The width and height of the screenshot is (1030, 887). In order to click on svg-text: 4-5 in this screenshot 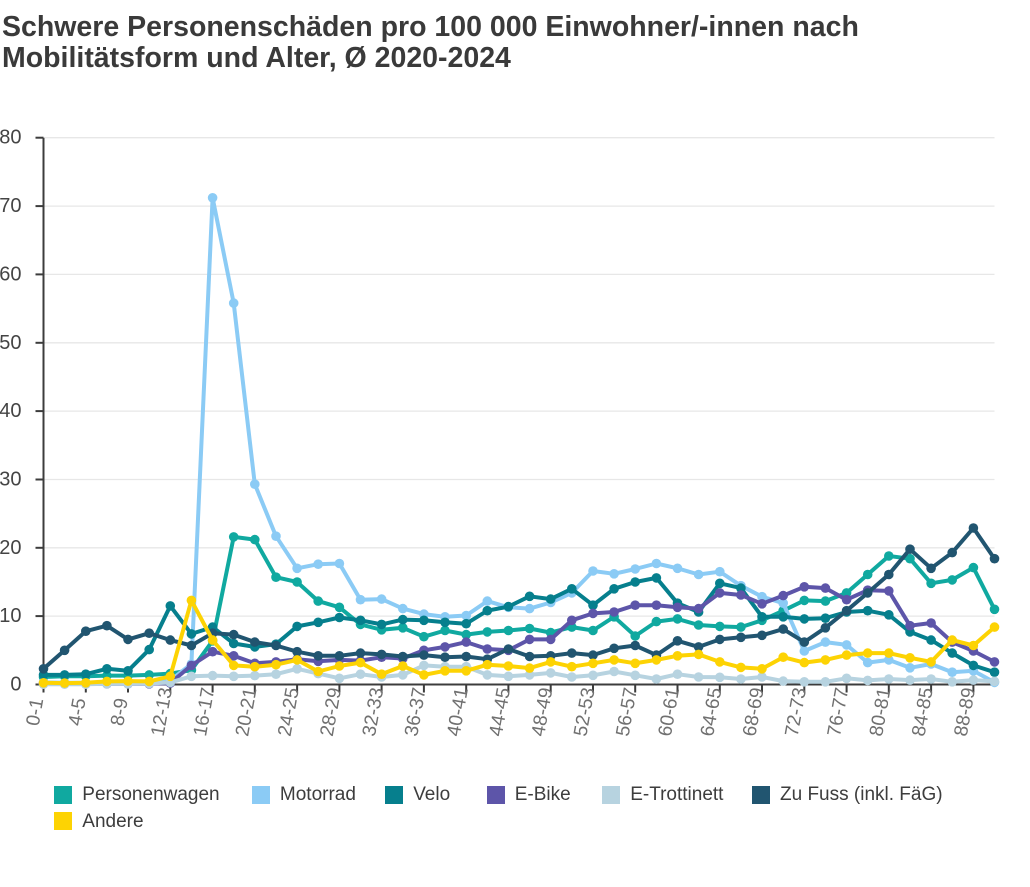, I will do `click(77, 712)`.